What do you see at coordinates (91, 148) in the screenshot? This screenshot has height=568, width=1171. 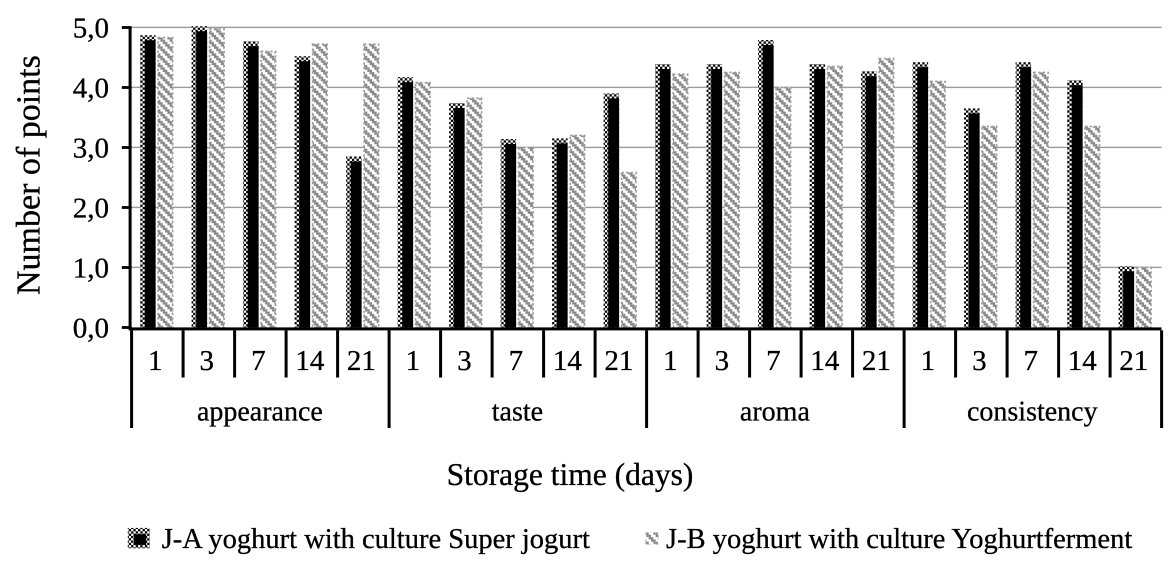 I see `svg-text: 3,0` at bounding box center [91, 148].